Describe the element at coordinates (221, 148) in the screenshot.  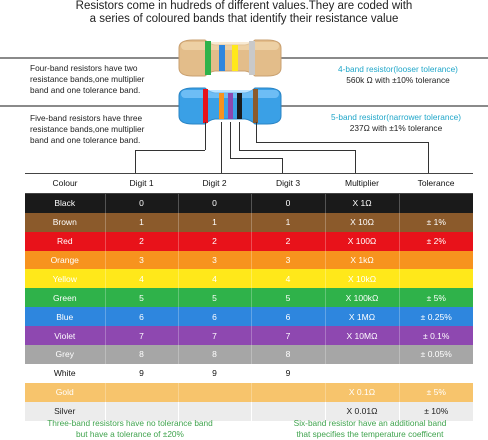
I see `leader-line-digit2` at that location.